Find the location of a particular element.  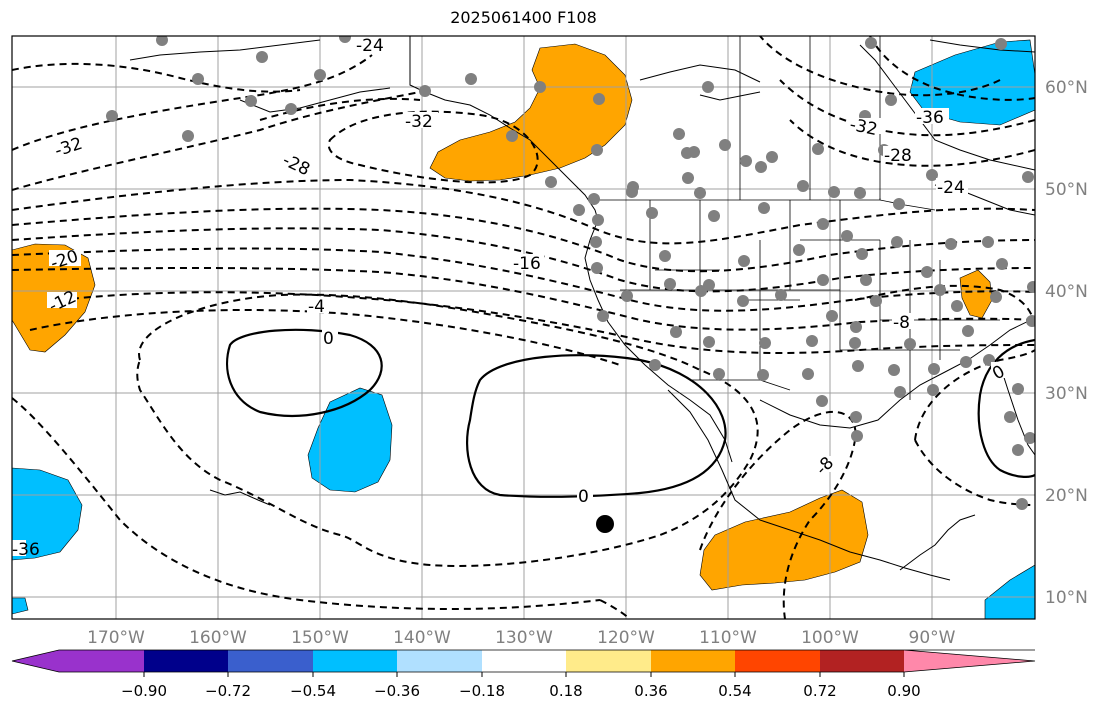

lat-label: 30°N is located at coordinates (1066, 394).